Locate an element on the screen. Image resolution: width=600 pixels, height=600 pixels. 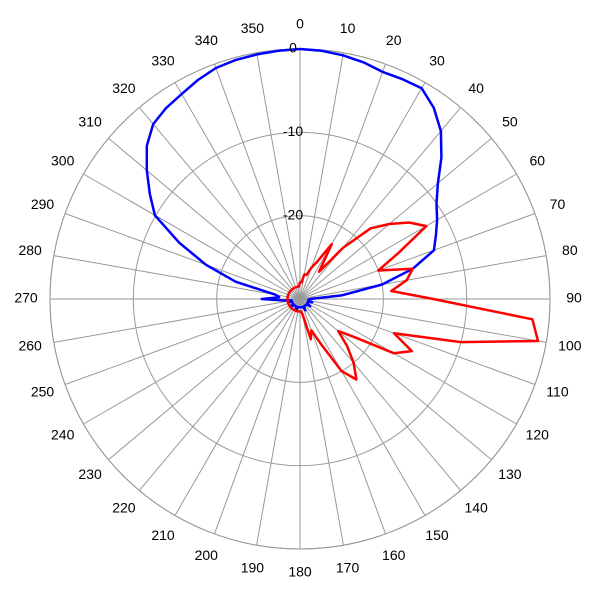
angle-label: 150 is located at coordinates (437, 535).